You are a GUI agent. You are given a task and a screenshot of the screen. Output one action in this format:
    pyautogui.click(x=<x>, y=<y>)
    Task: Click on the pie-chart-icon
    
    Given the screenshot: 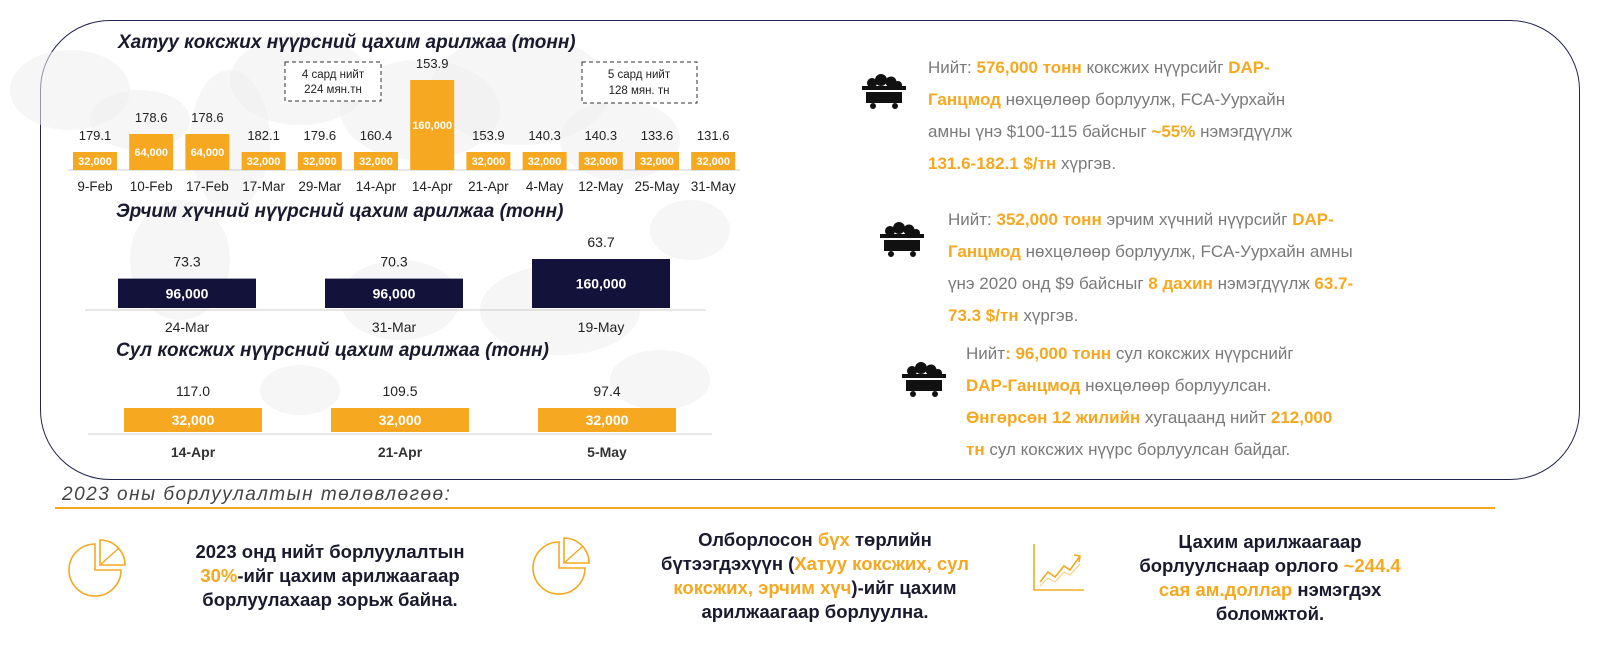 What is the action you would take?
    pyautogui.click(x=98, y=571)
    